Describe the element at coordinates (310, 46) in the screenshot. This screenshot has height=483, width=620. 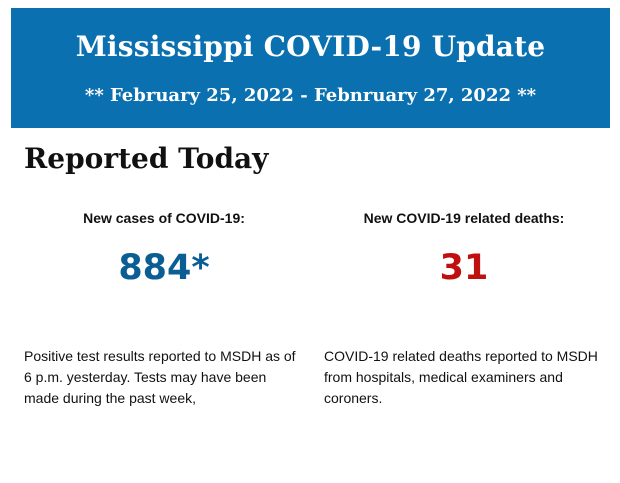
I see `page-title: Mississippi COVID-19 Update` at that location.